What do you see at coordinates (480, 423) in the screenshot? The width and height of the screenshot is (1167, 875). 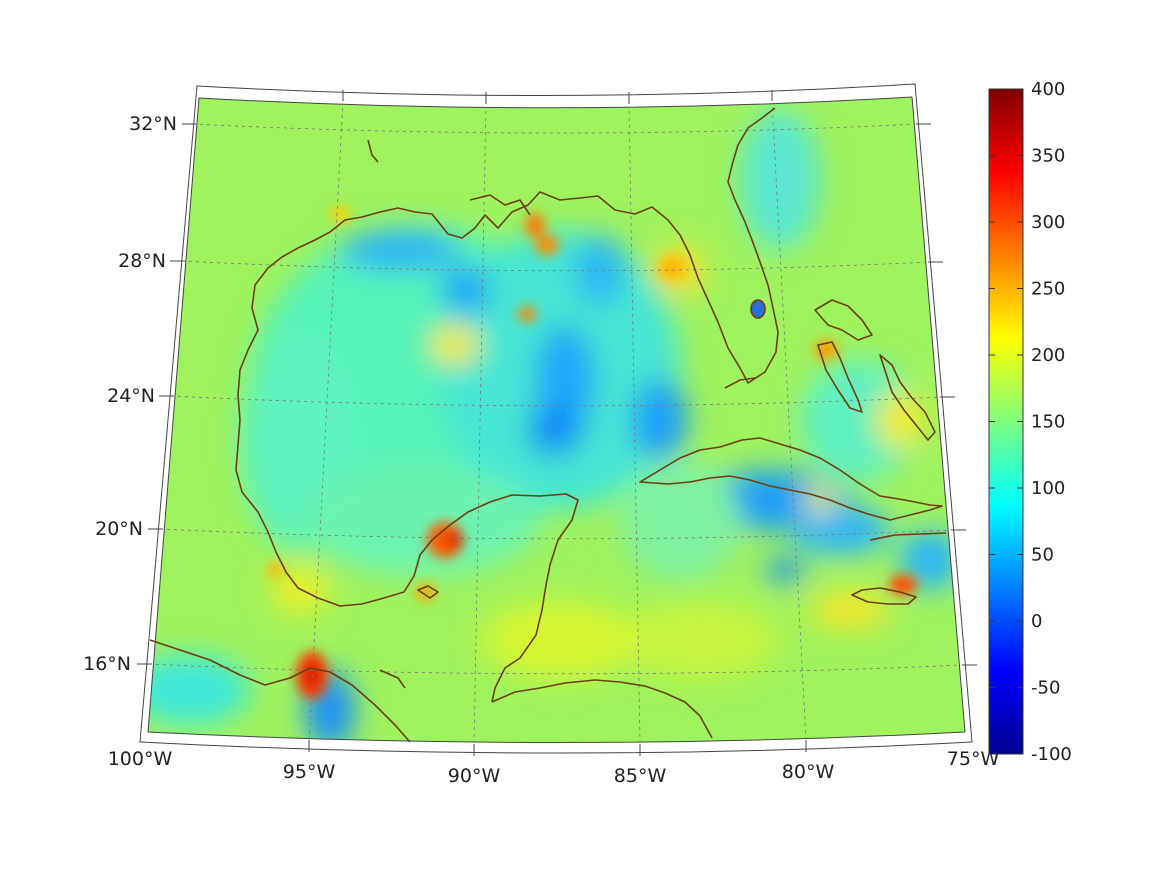 I see `meridian-90W` at bounding box center [480, 423].